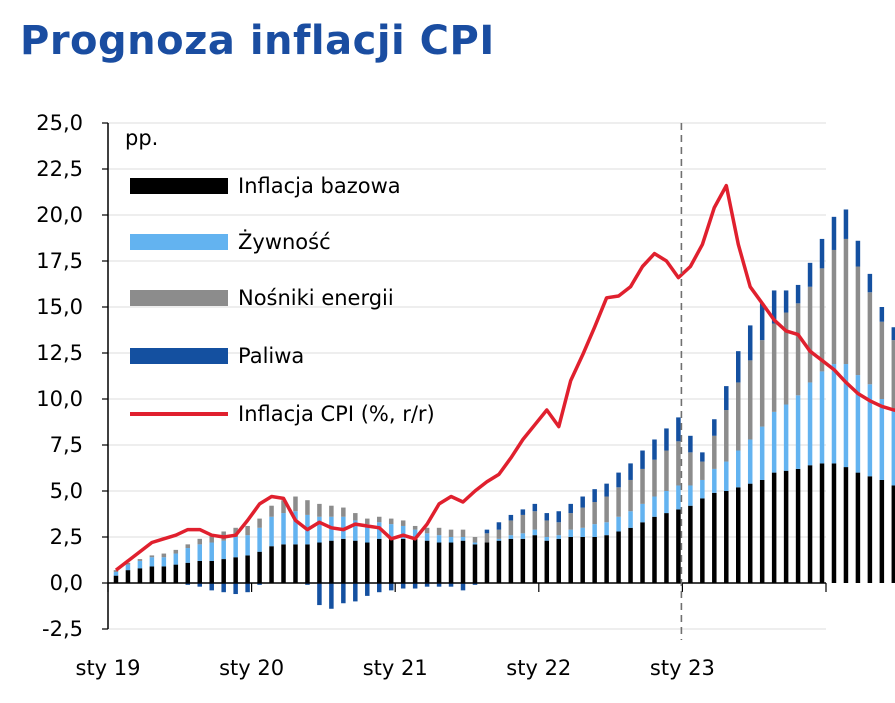  What do you see at coordinates (179, 186) in the screenshot?
I see `legend-swatch-core` at bounding box center [179, 186].